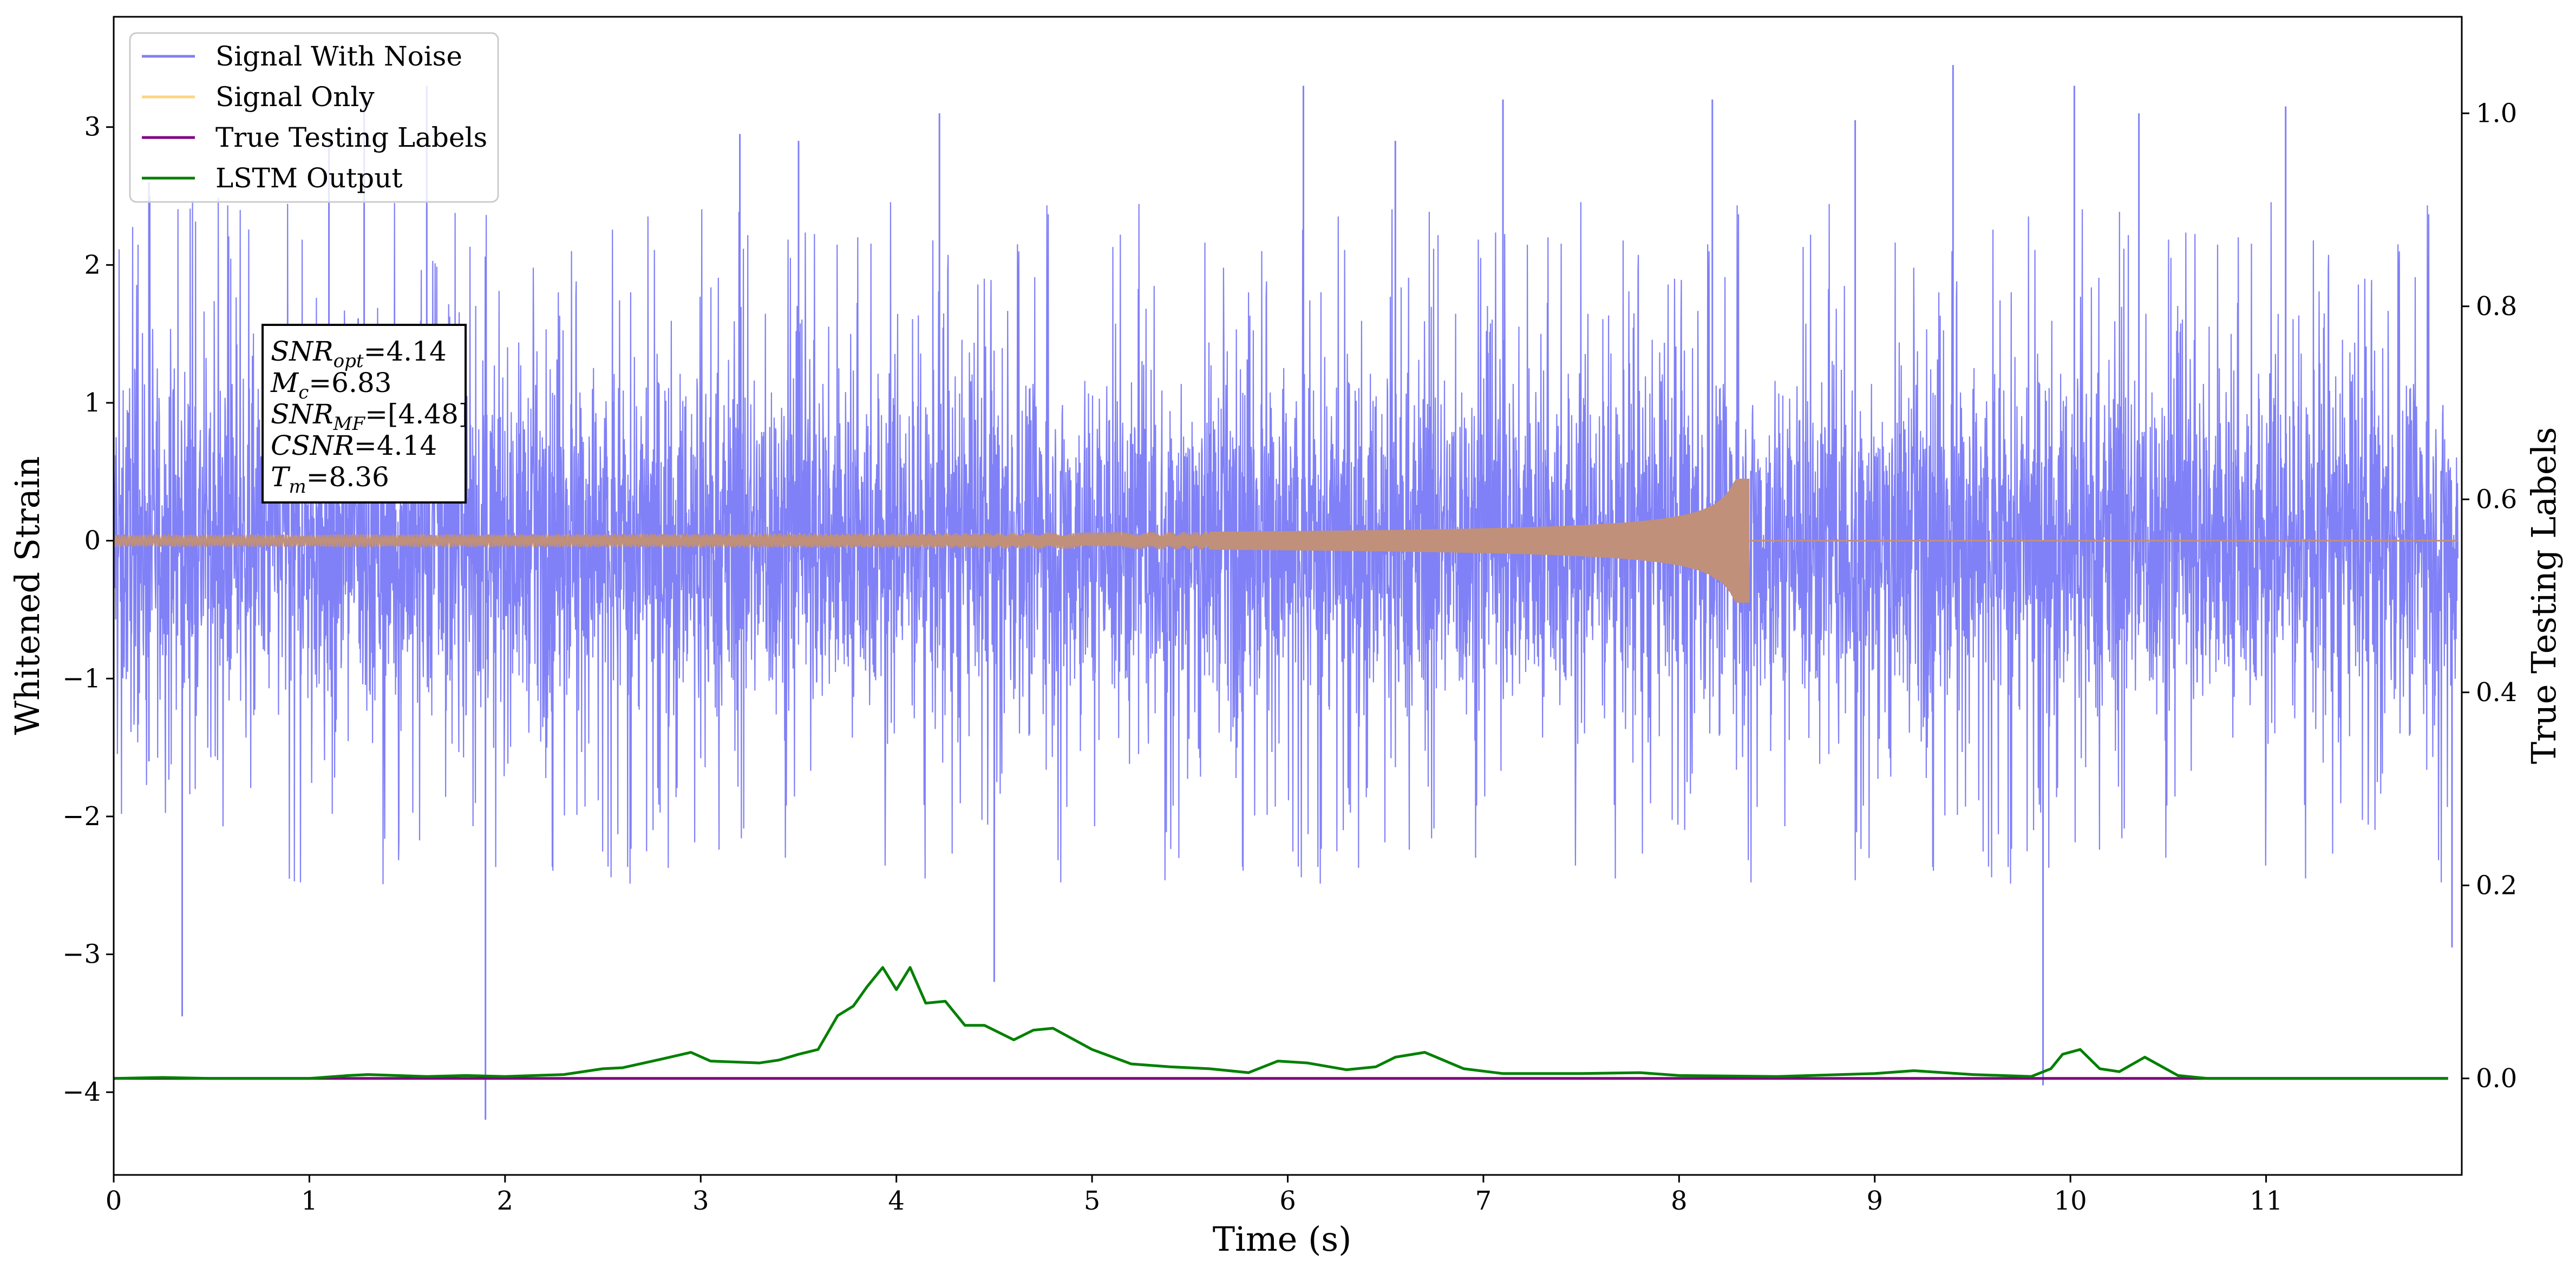 The height and width of the screenshot is (1274, 2576). I want to click on x-axis-label: Time (s), so click(1282, 1239).